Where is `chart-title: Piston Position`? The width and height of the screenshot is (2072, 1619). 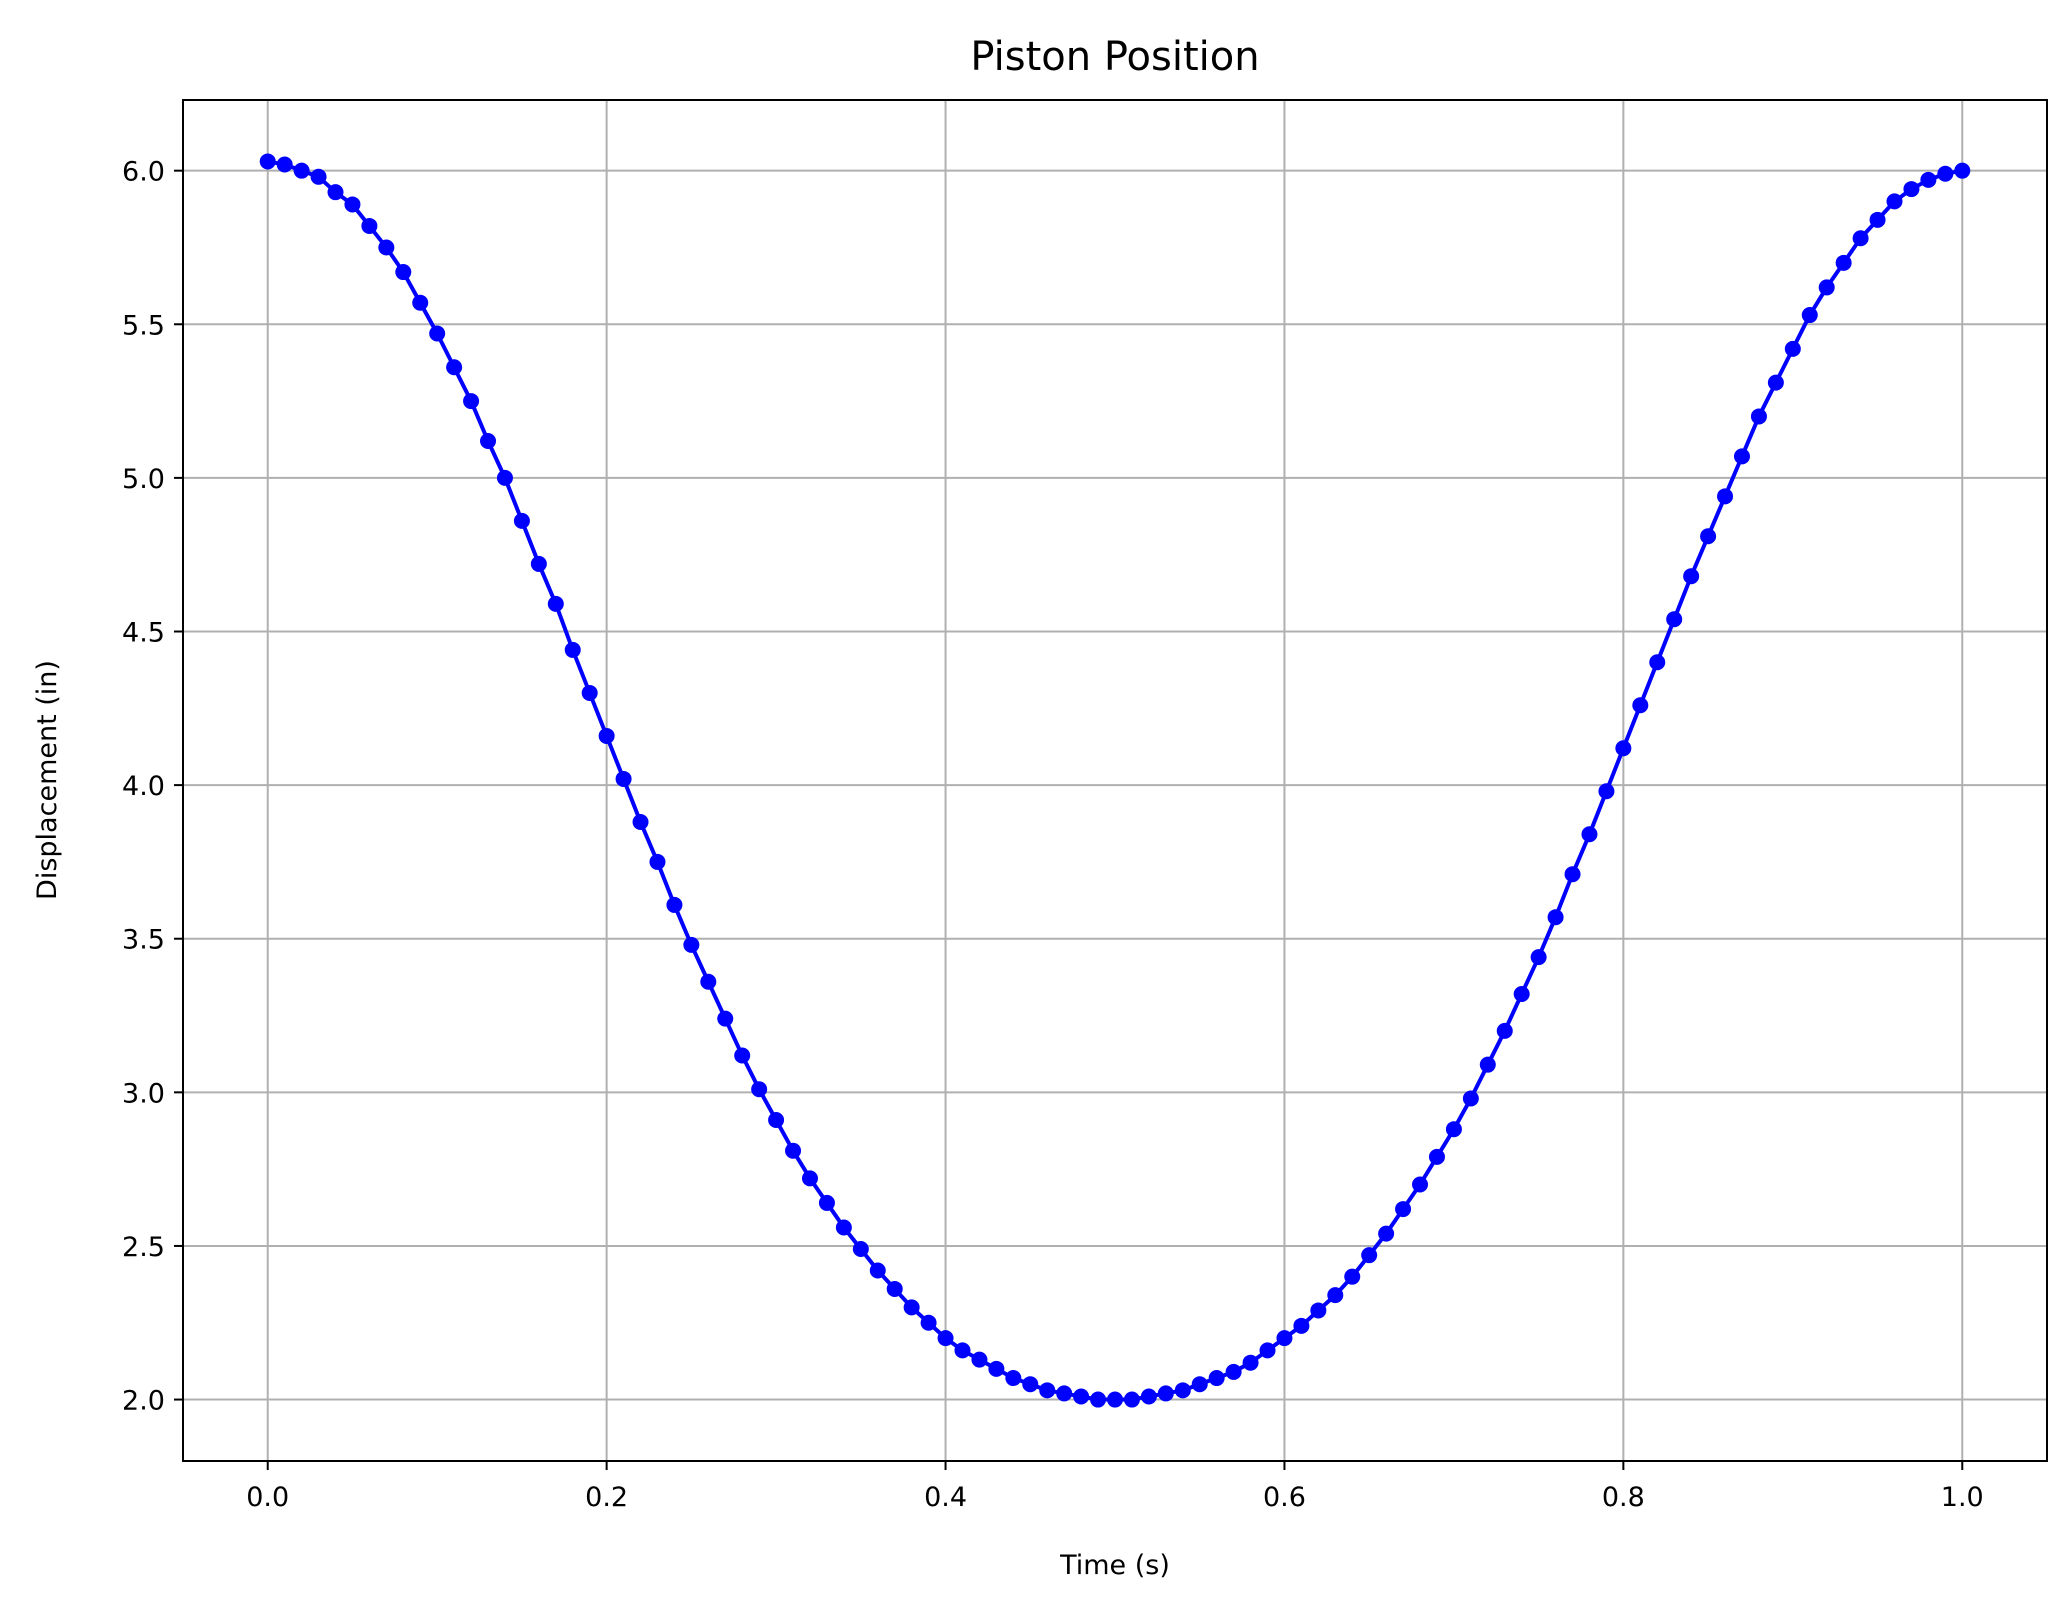 chart-title: Piston Position is located at coordinates (1114, 57).